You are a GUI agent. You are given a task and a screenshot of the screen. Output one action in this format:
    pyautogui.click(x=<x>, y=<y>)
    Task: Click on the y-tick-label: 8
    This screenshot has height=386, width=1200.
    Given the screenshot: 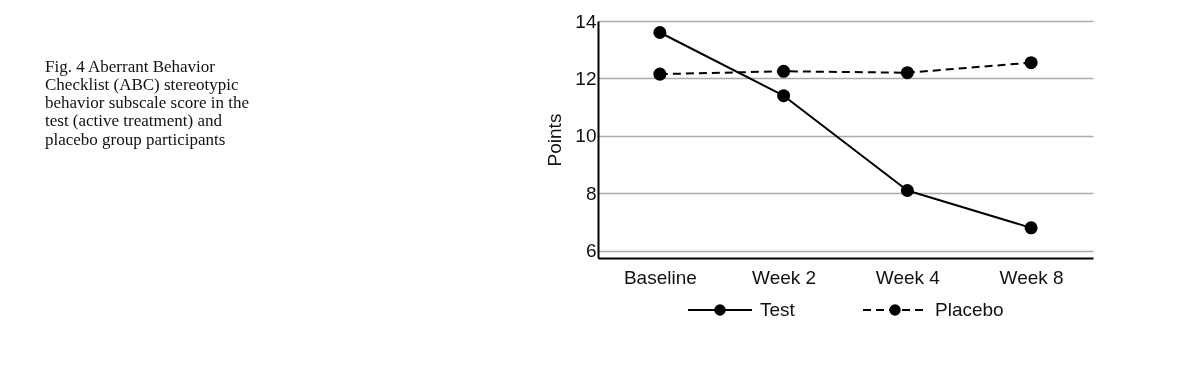 What is the action you would take?
    pyautogui.click(x=591, y=193)
    